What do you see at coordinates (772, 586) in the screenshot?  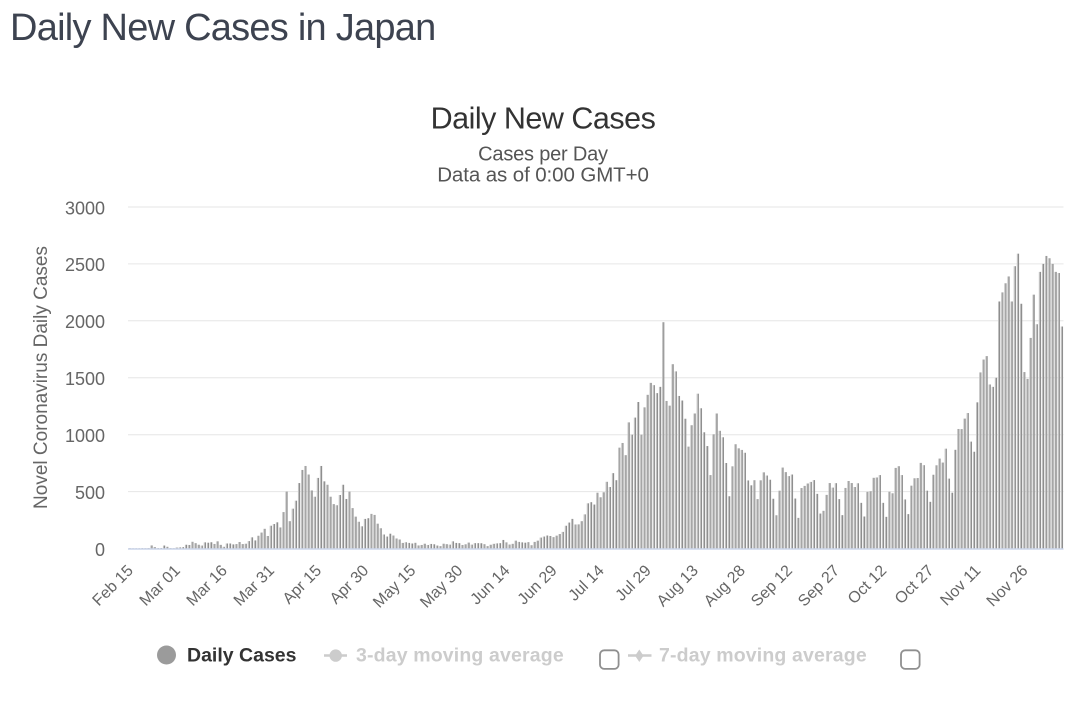 I see `svg-text: Sep 12` at bounding box center [772, 586].